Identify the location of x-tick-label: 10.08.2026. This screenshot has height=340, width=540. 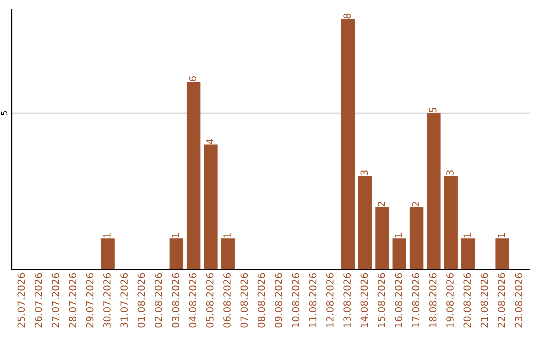
(296, 300).